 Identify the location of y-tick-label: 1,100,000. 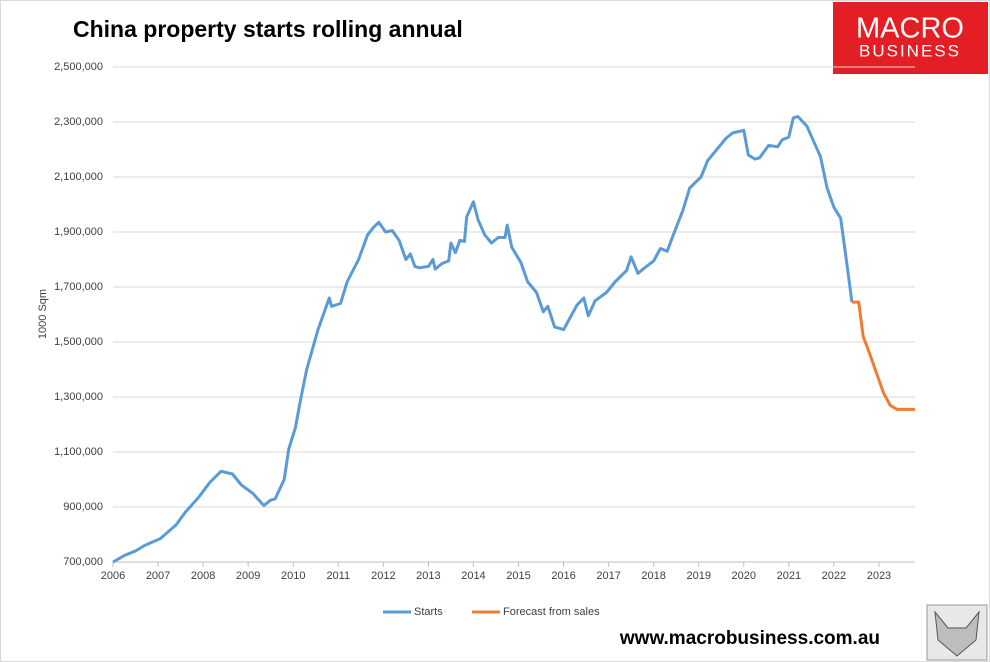
(78, 452).